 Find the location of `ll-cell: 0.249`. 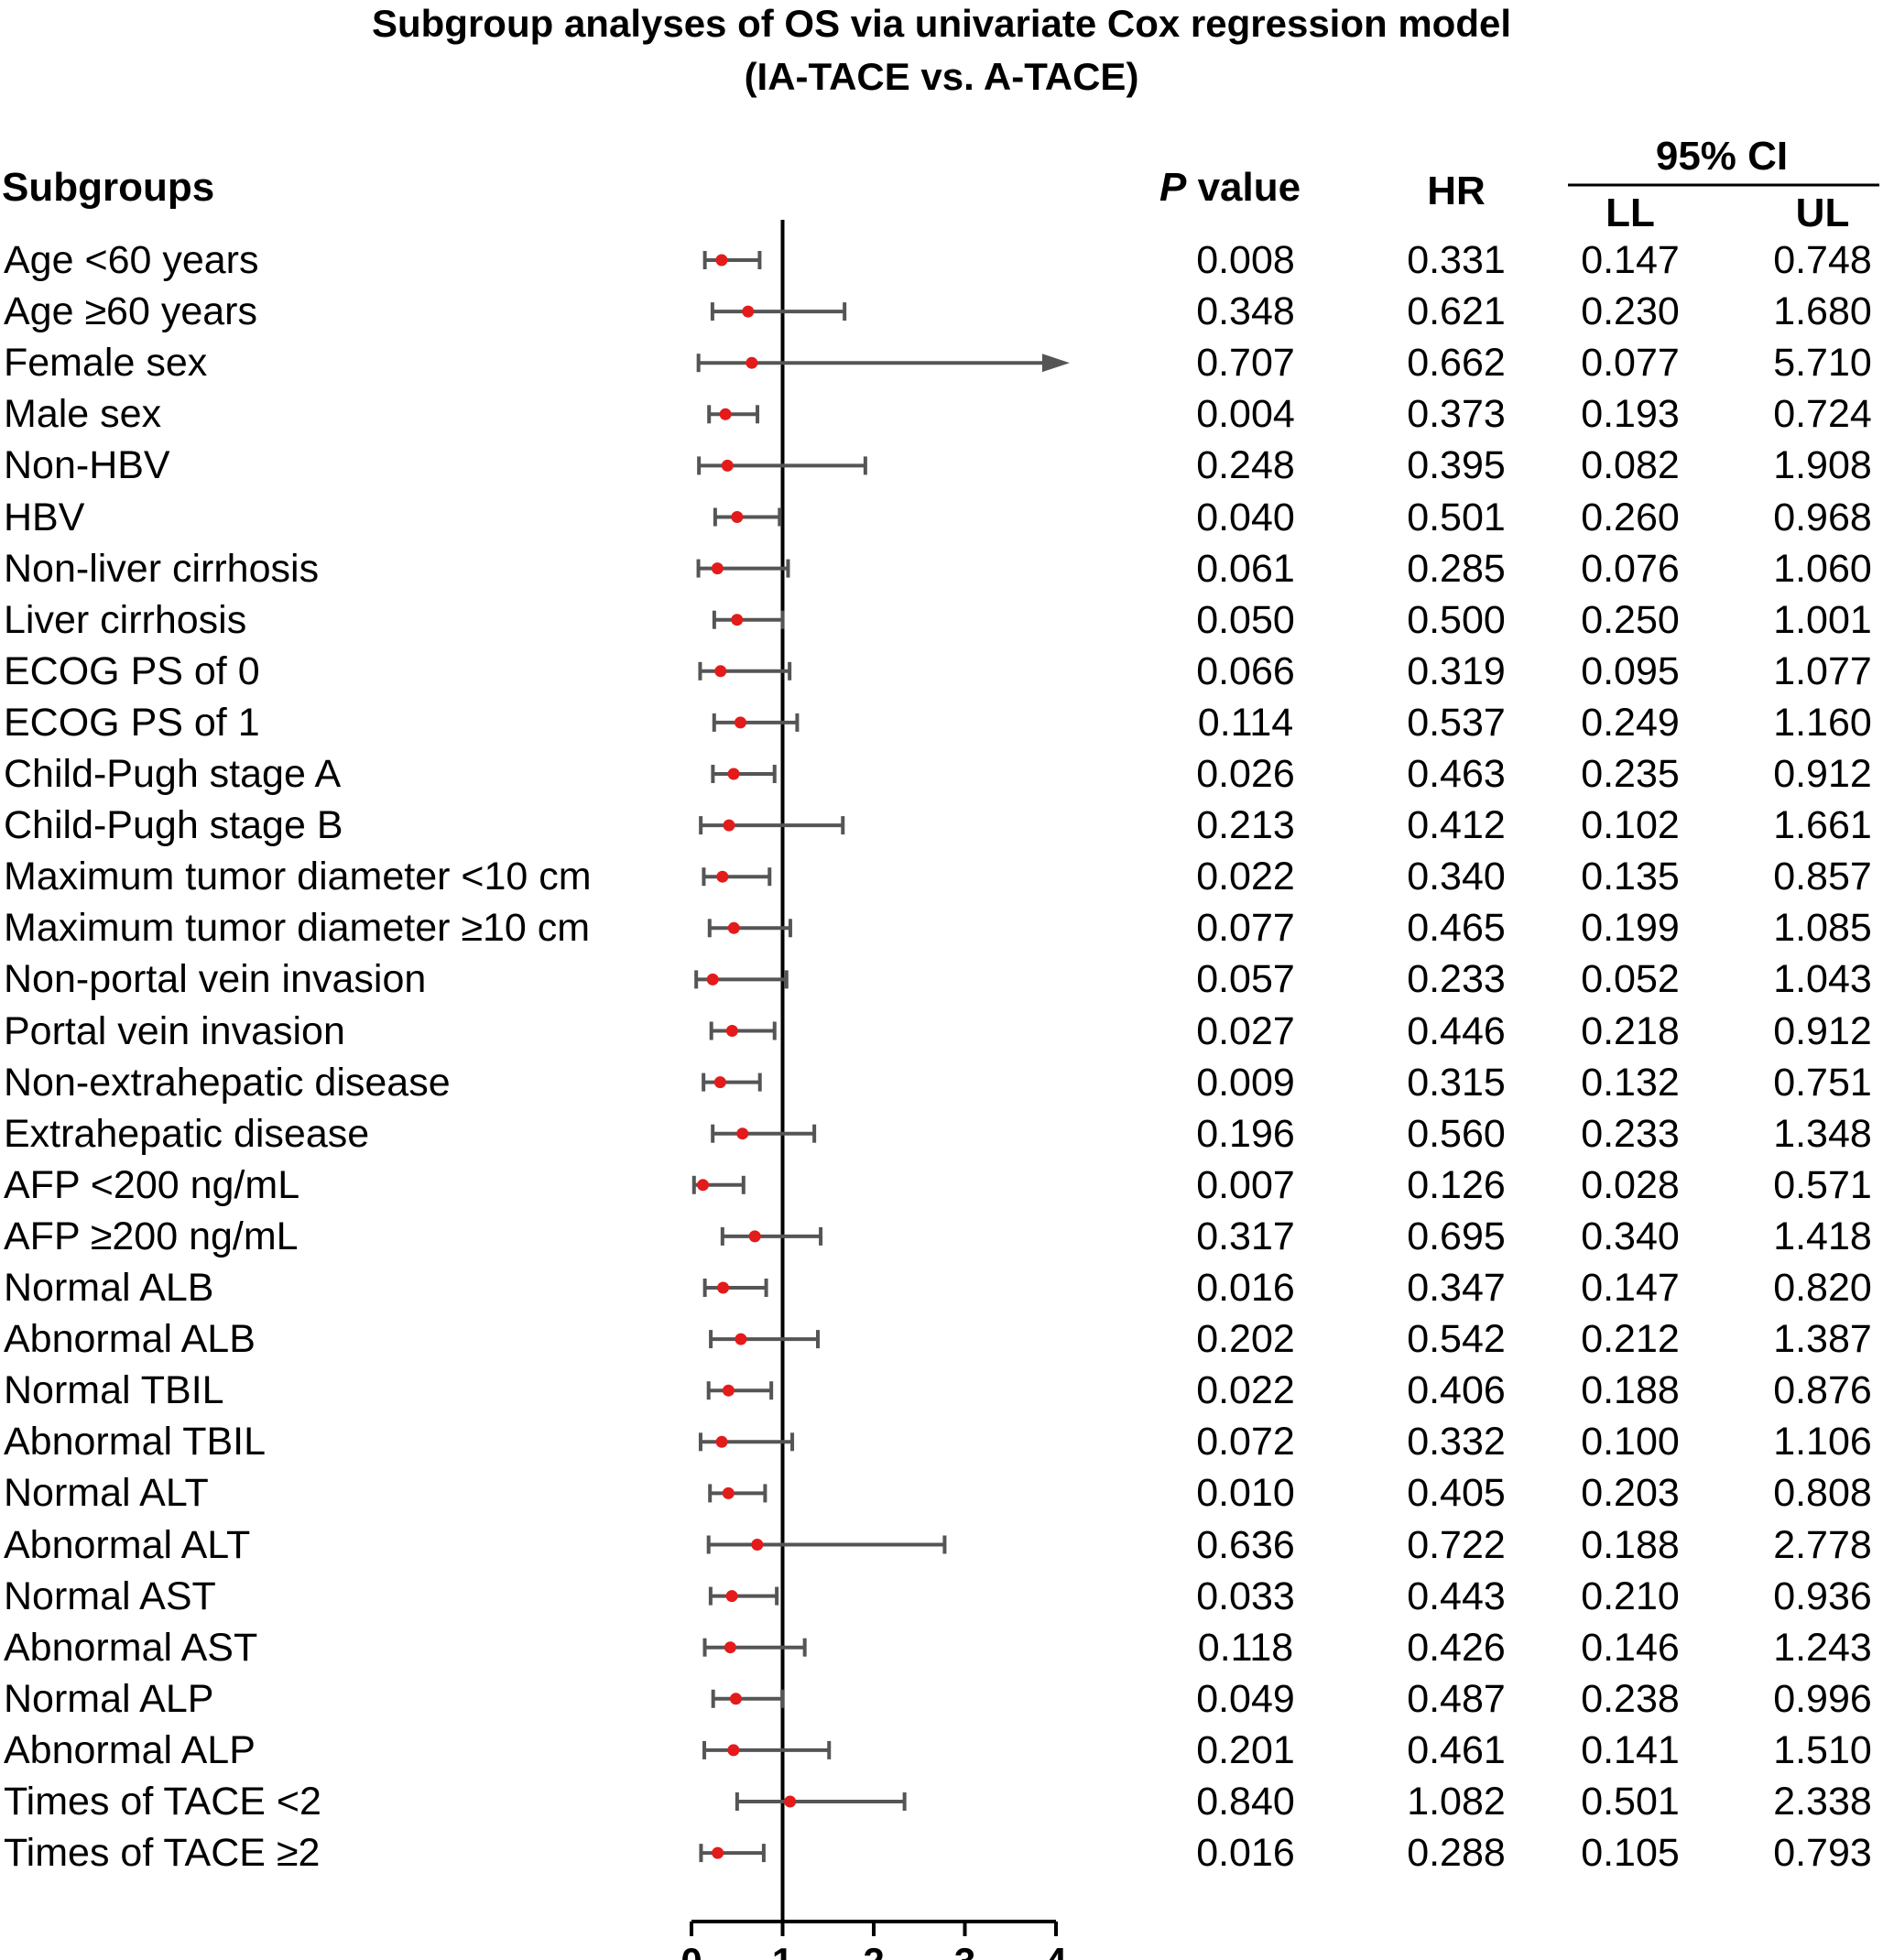

ll-cell: 0.249 is located at coordinates (1630, 722).